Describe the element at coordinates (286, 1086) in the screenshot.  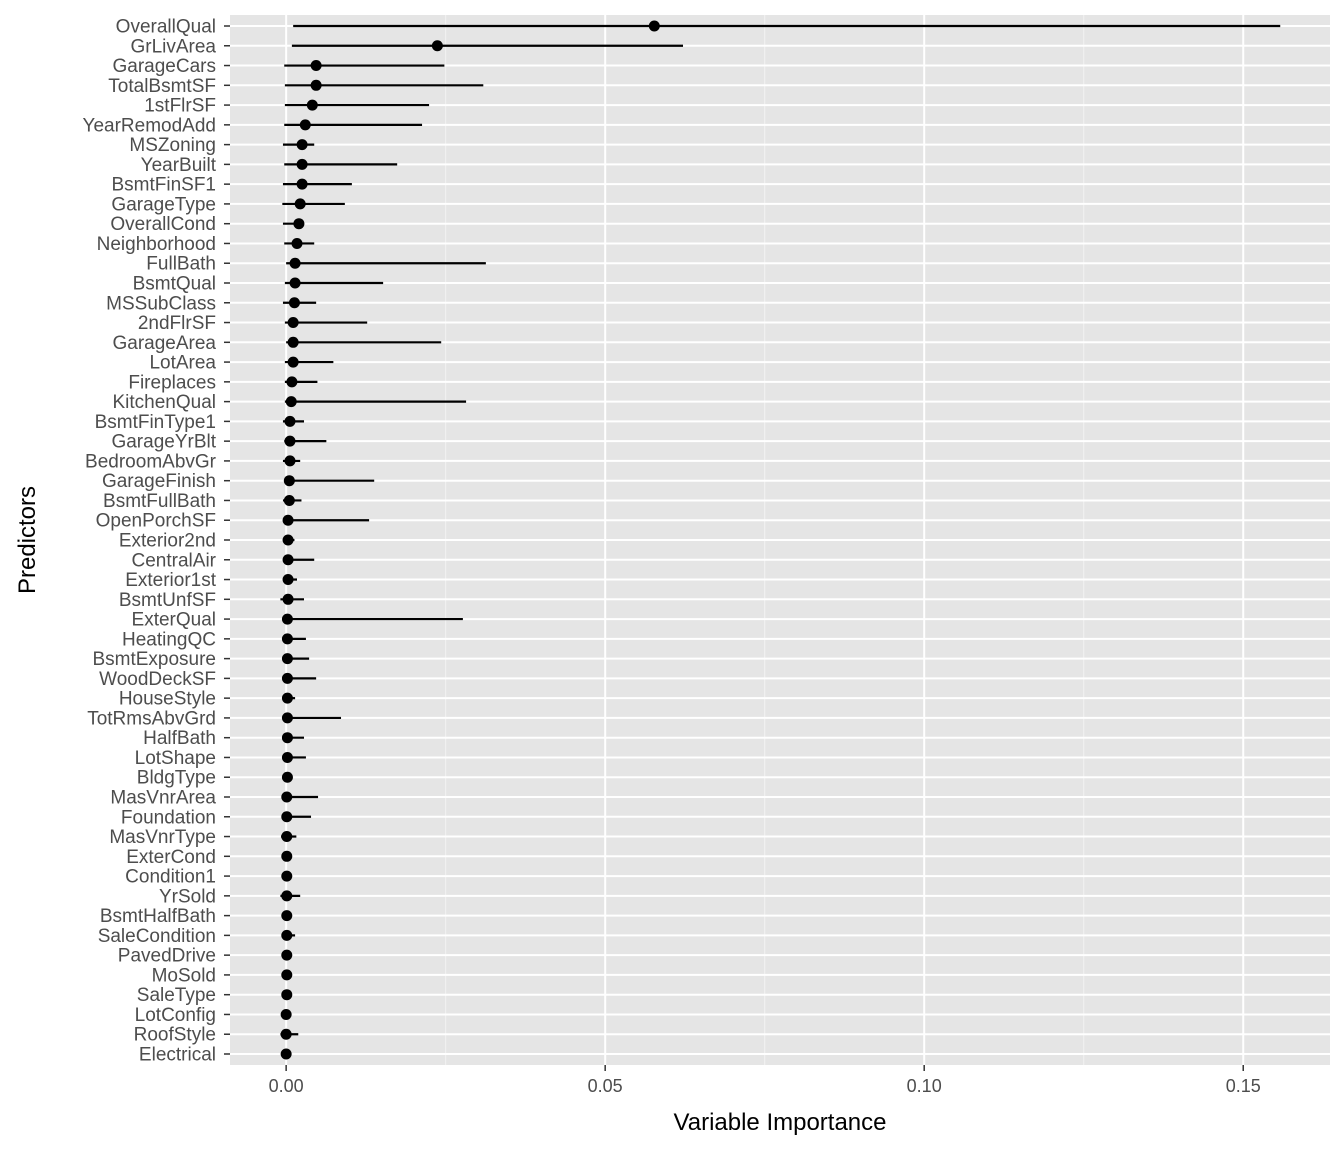
I see `x-tick-label: 0.00` at that location.